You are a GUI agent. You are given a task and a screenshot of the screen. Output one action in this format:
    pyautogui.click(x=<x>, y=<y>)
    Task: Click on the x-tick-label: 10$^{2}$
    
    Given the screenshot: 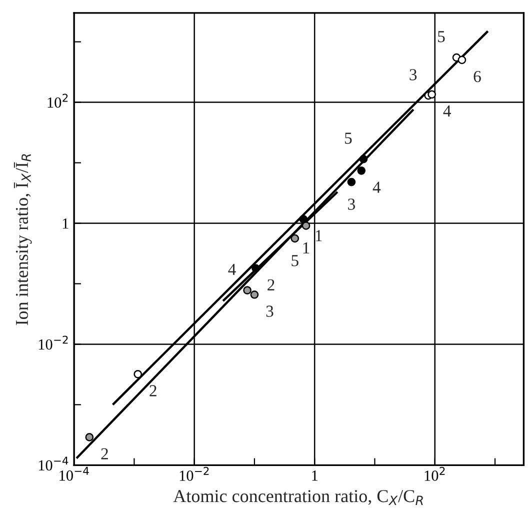 What is the action you would take?
    pyautogui.click(x=434, y=473)
    